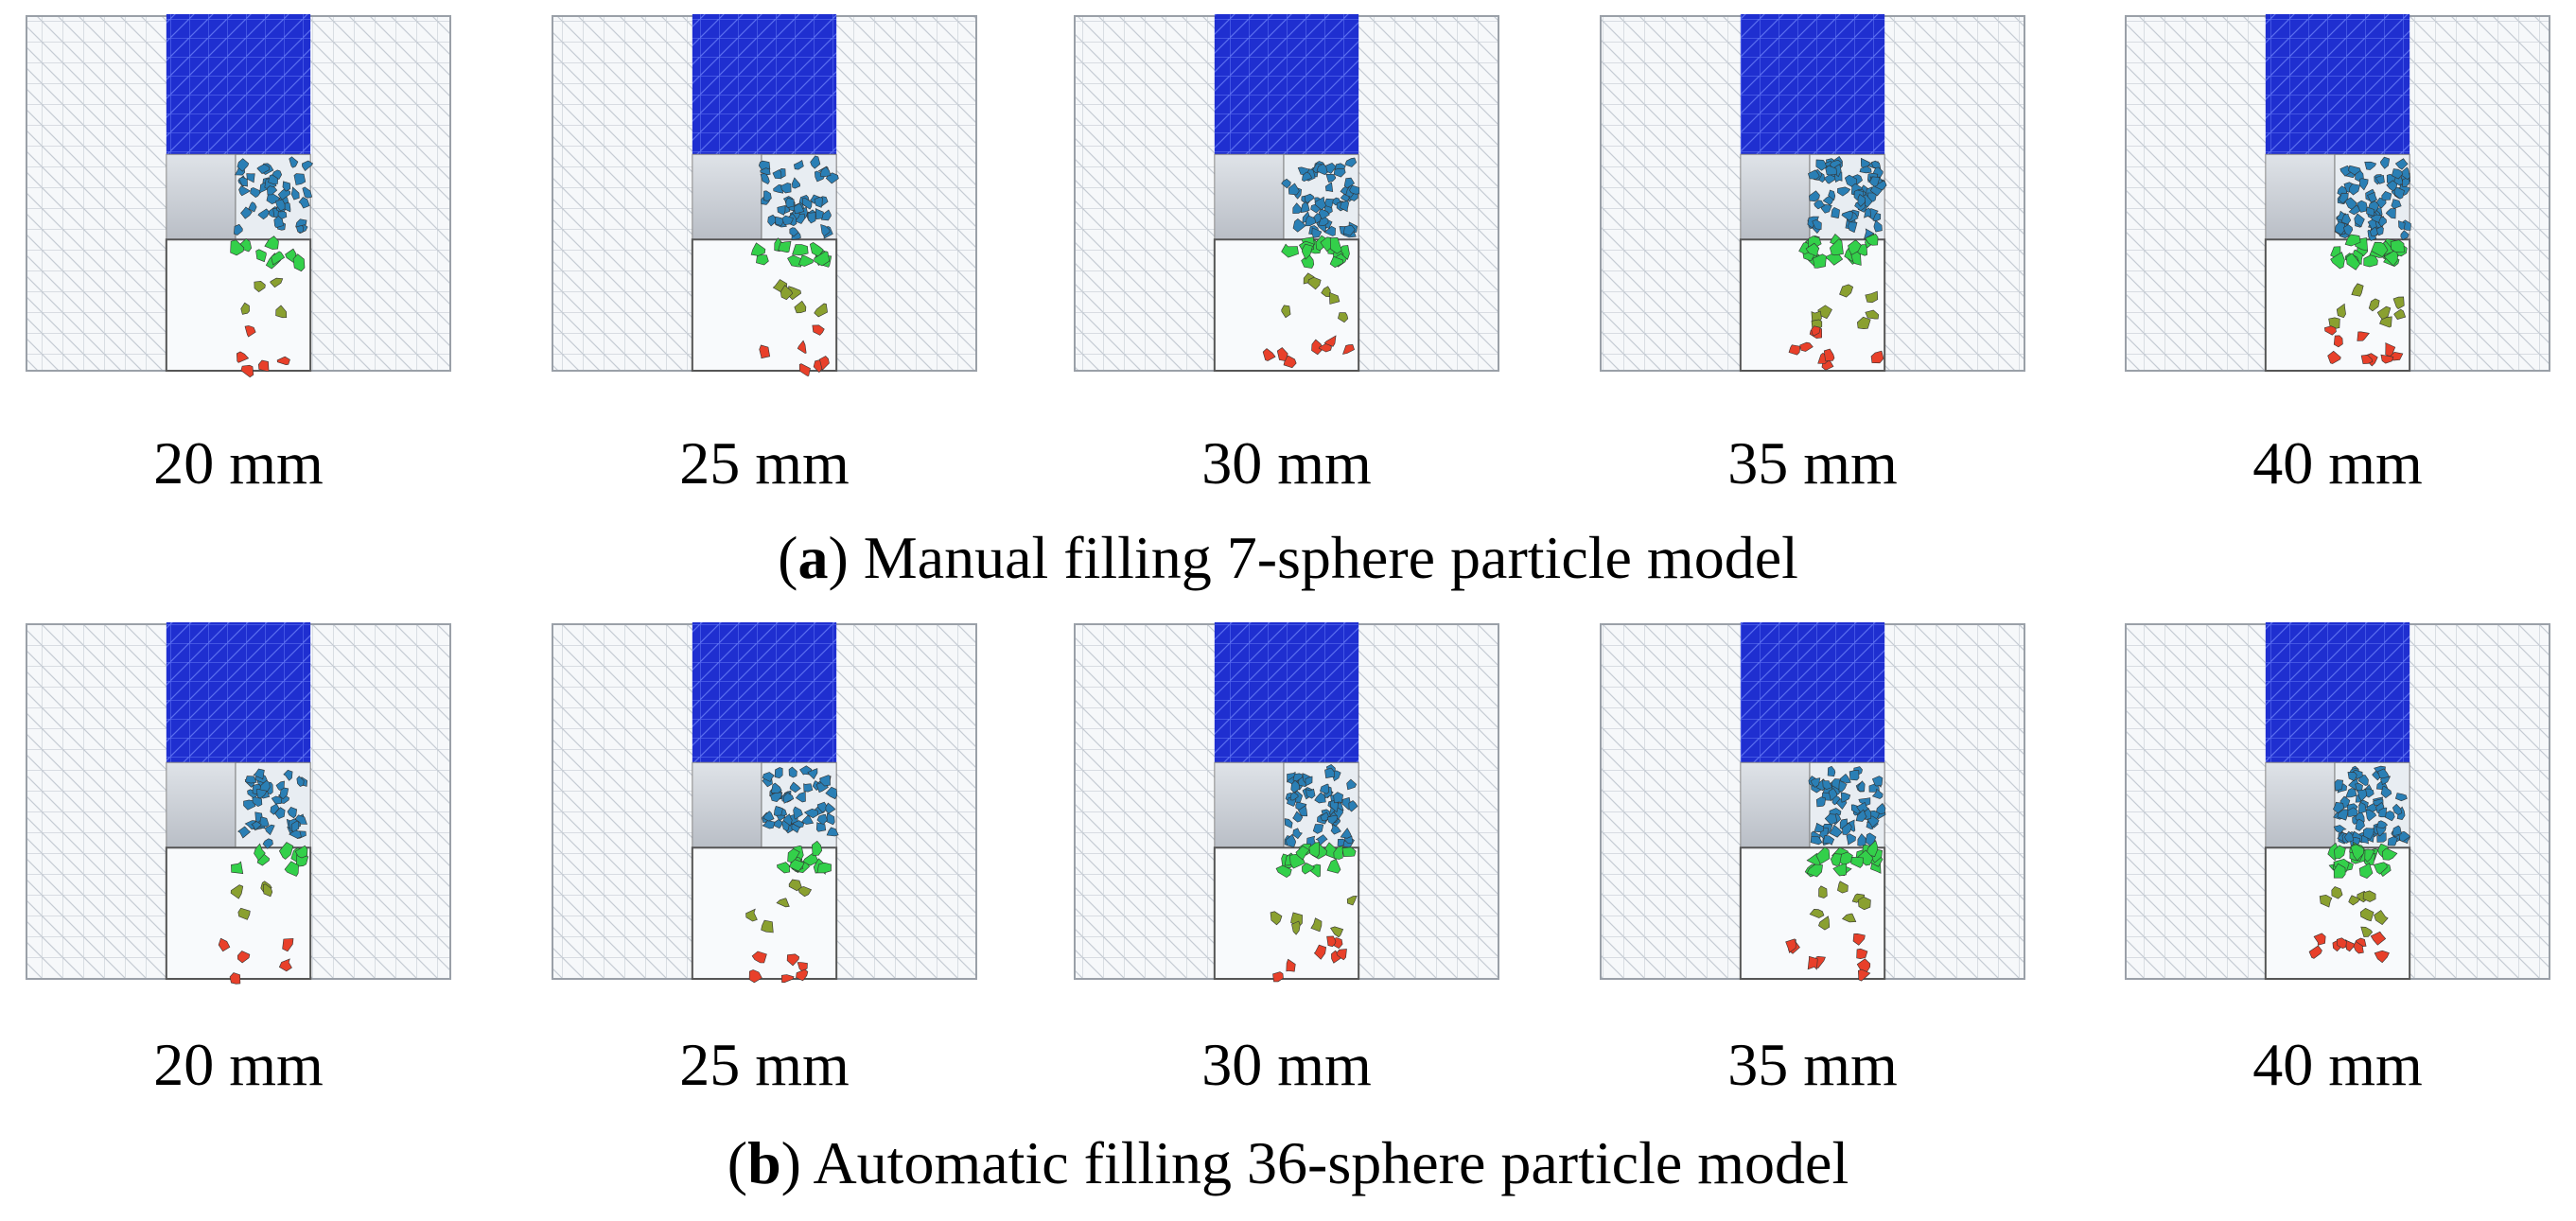 This screenshot has width=2576, height=1221. Describe the element at coordinates (239, 803) in the screenshot. I see `simulation-image` at that location.